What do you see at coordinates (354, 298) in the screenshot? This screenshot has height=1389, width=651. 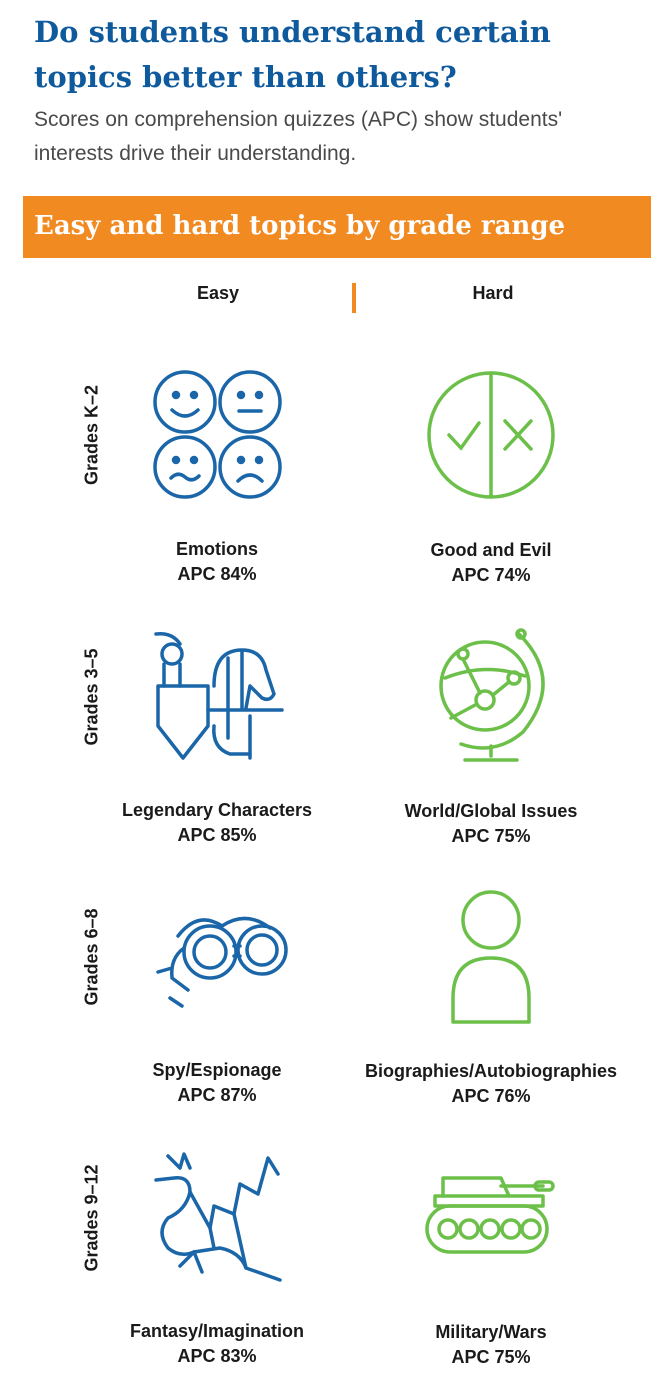 I see `column-divider` at bounding box center [354, 298].